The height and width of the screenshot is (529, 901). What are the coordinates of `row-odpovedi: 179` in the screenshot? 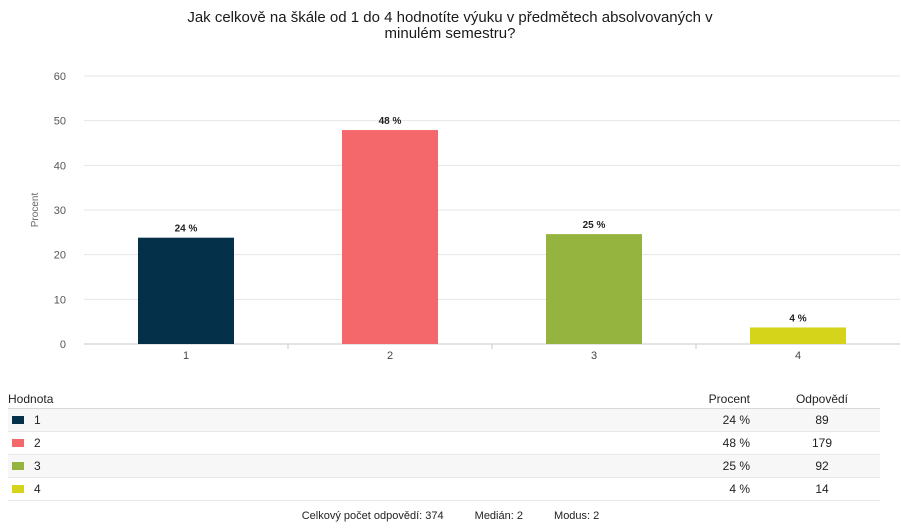 It's located at (822, 443).